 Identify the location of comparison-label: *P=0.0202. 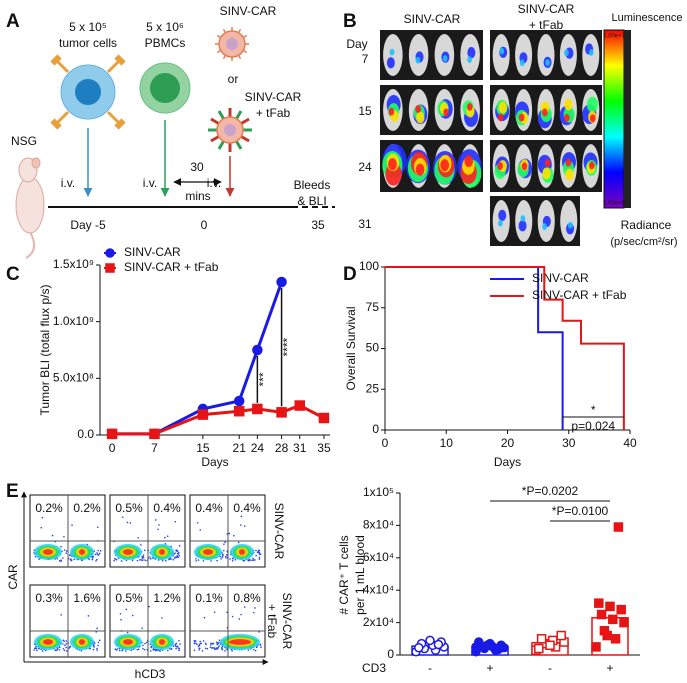
(550, 491).